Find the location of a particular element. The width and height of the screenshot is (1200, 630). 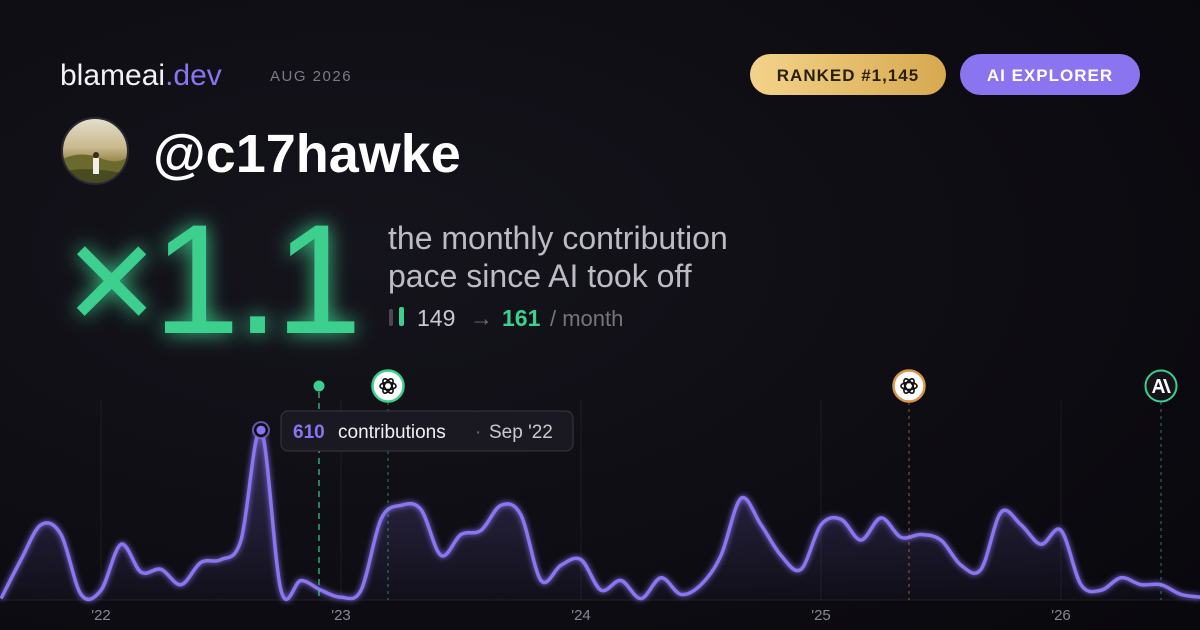

before-value: 149 is located at coordinates (436, 318).